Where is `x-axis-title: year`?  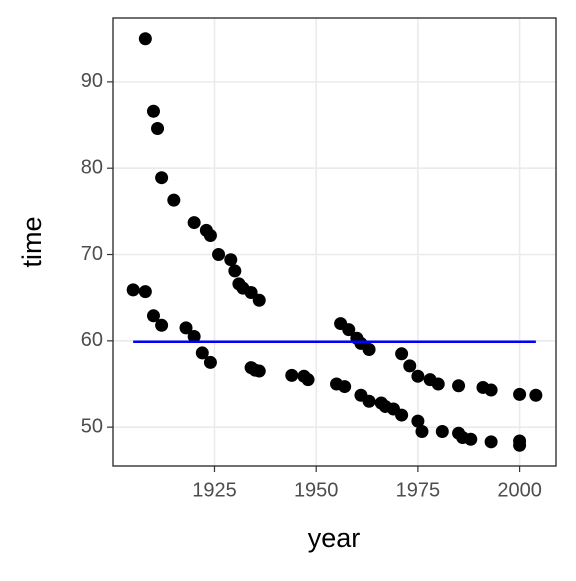
x-axis-title: year is located at coordinates (334, 538).